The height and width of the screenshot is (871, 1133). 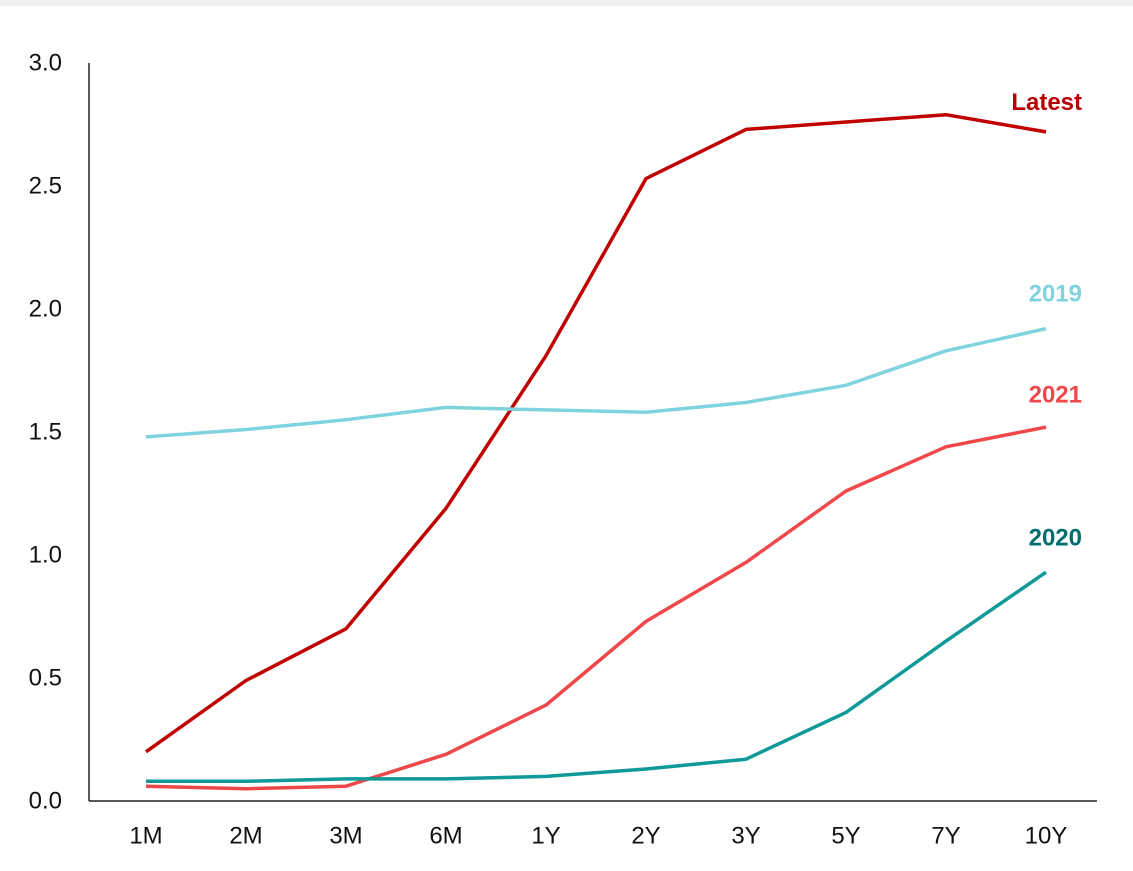 What do you see at coordinates (745, 836) in the screenshot?
I see `x-tick-label: 3Y` at bounding box center [745, 836].